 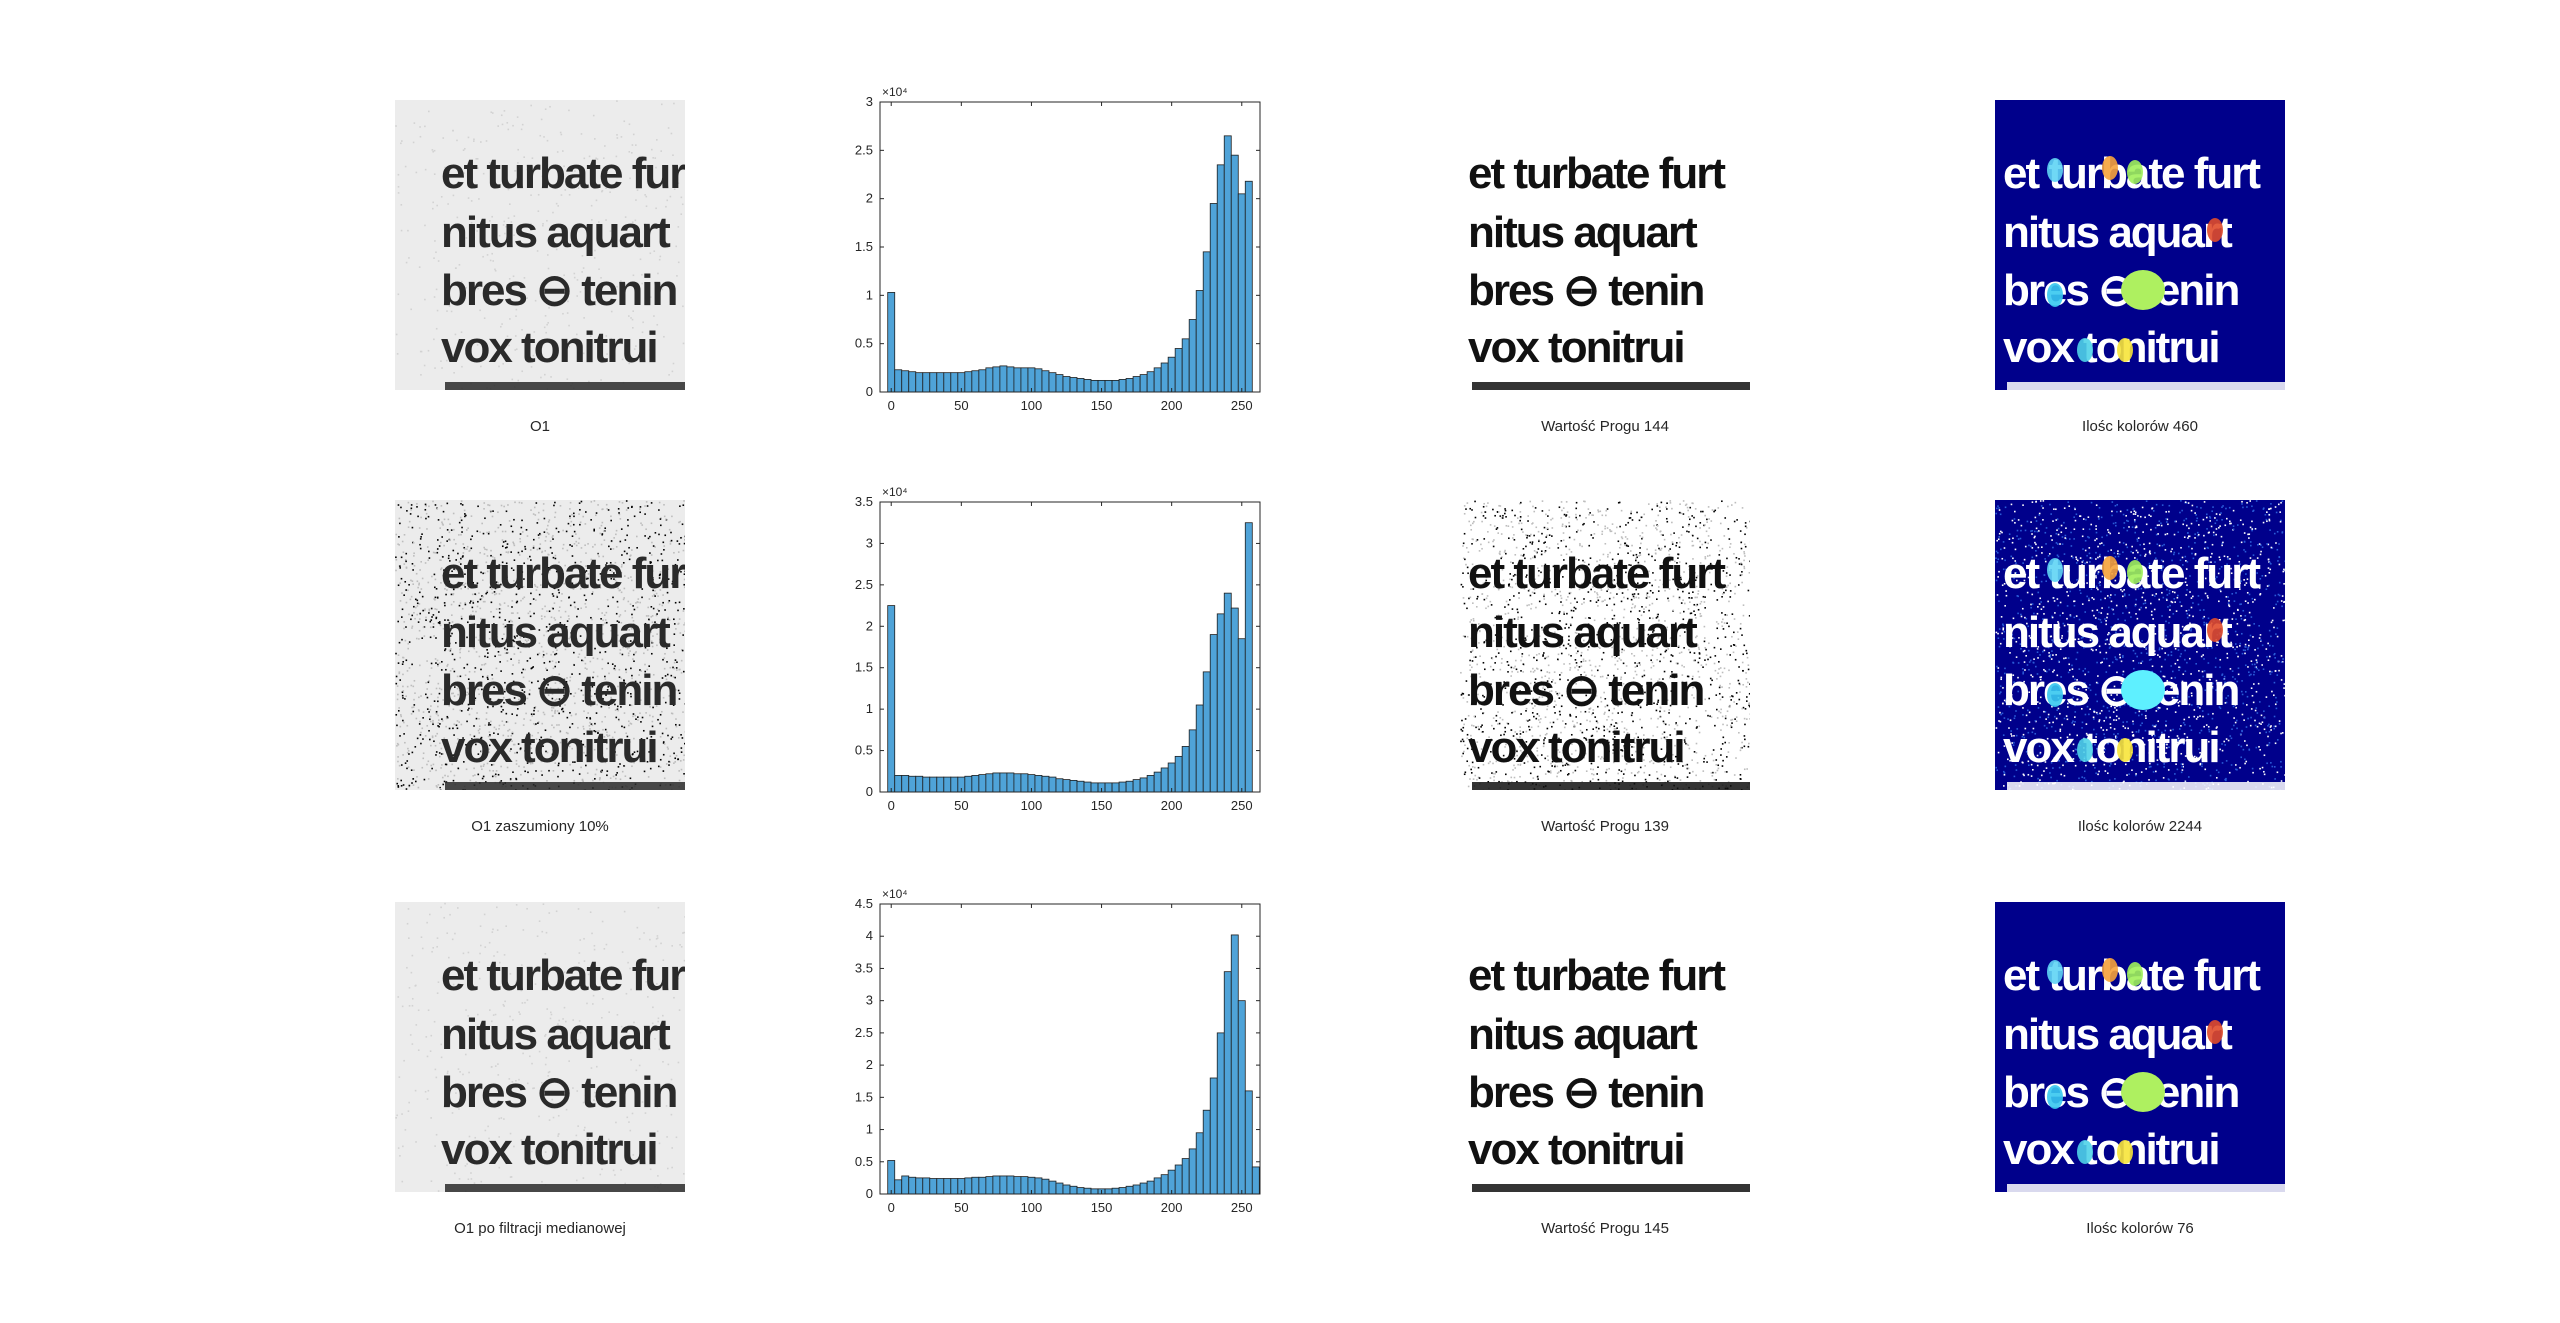 I want to click on y-tick-label: 2, so click(x=869, y=198).